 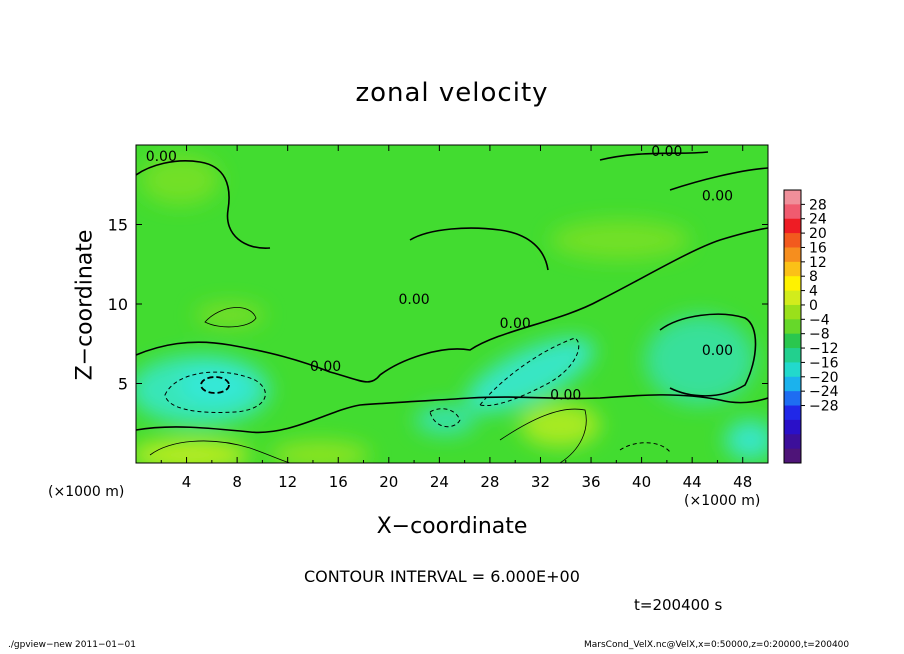 What do you see at coordinates (692, 482) in the screenshot?
I see `x-tick-label: 44` at bounding box center [692, 482].